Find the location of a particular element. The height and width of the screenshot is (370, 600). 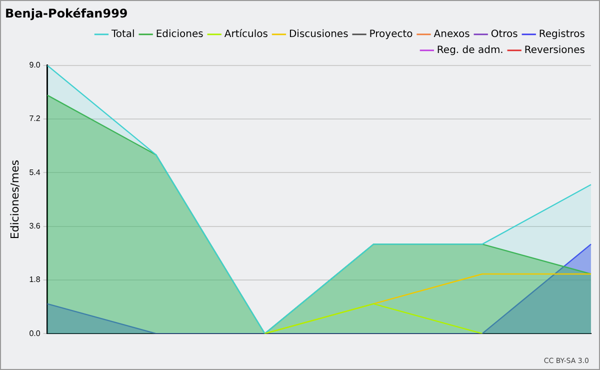

legend-label: Reversiones is located at coordinates (554, 50).